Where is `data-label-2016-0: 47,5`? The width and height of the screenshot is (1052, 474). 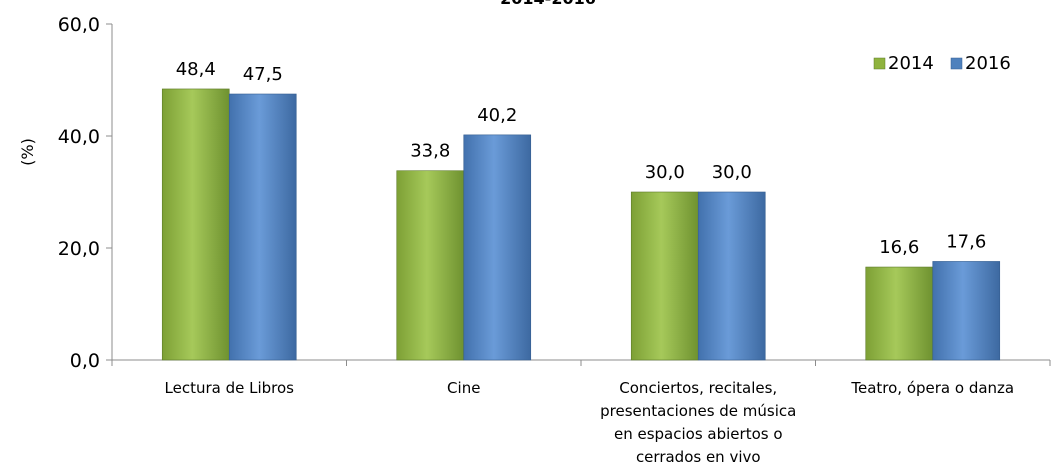
data-label-2016-0: 47,5 is located at coordinates (263, 74).